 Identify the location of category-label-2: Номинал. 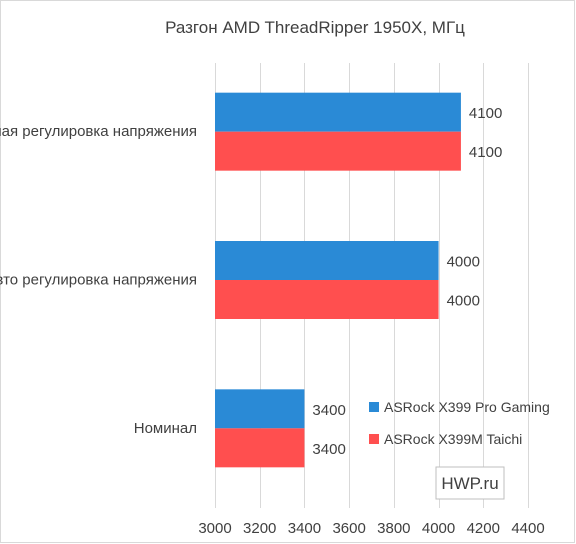
(165, 428).